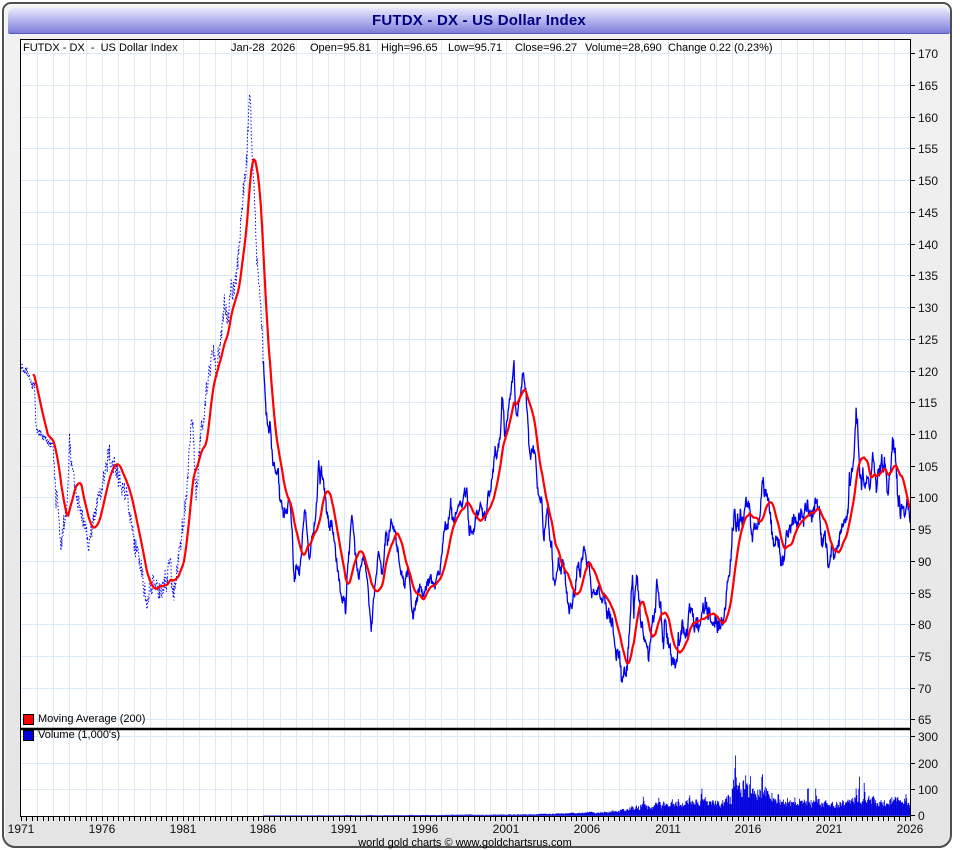 This screenshot has height=850, width=960. What do you see at coordinates (28, 719) in the screenshot?
I see `ma-swatch-icon` at bounding box center [28, 719].